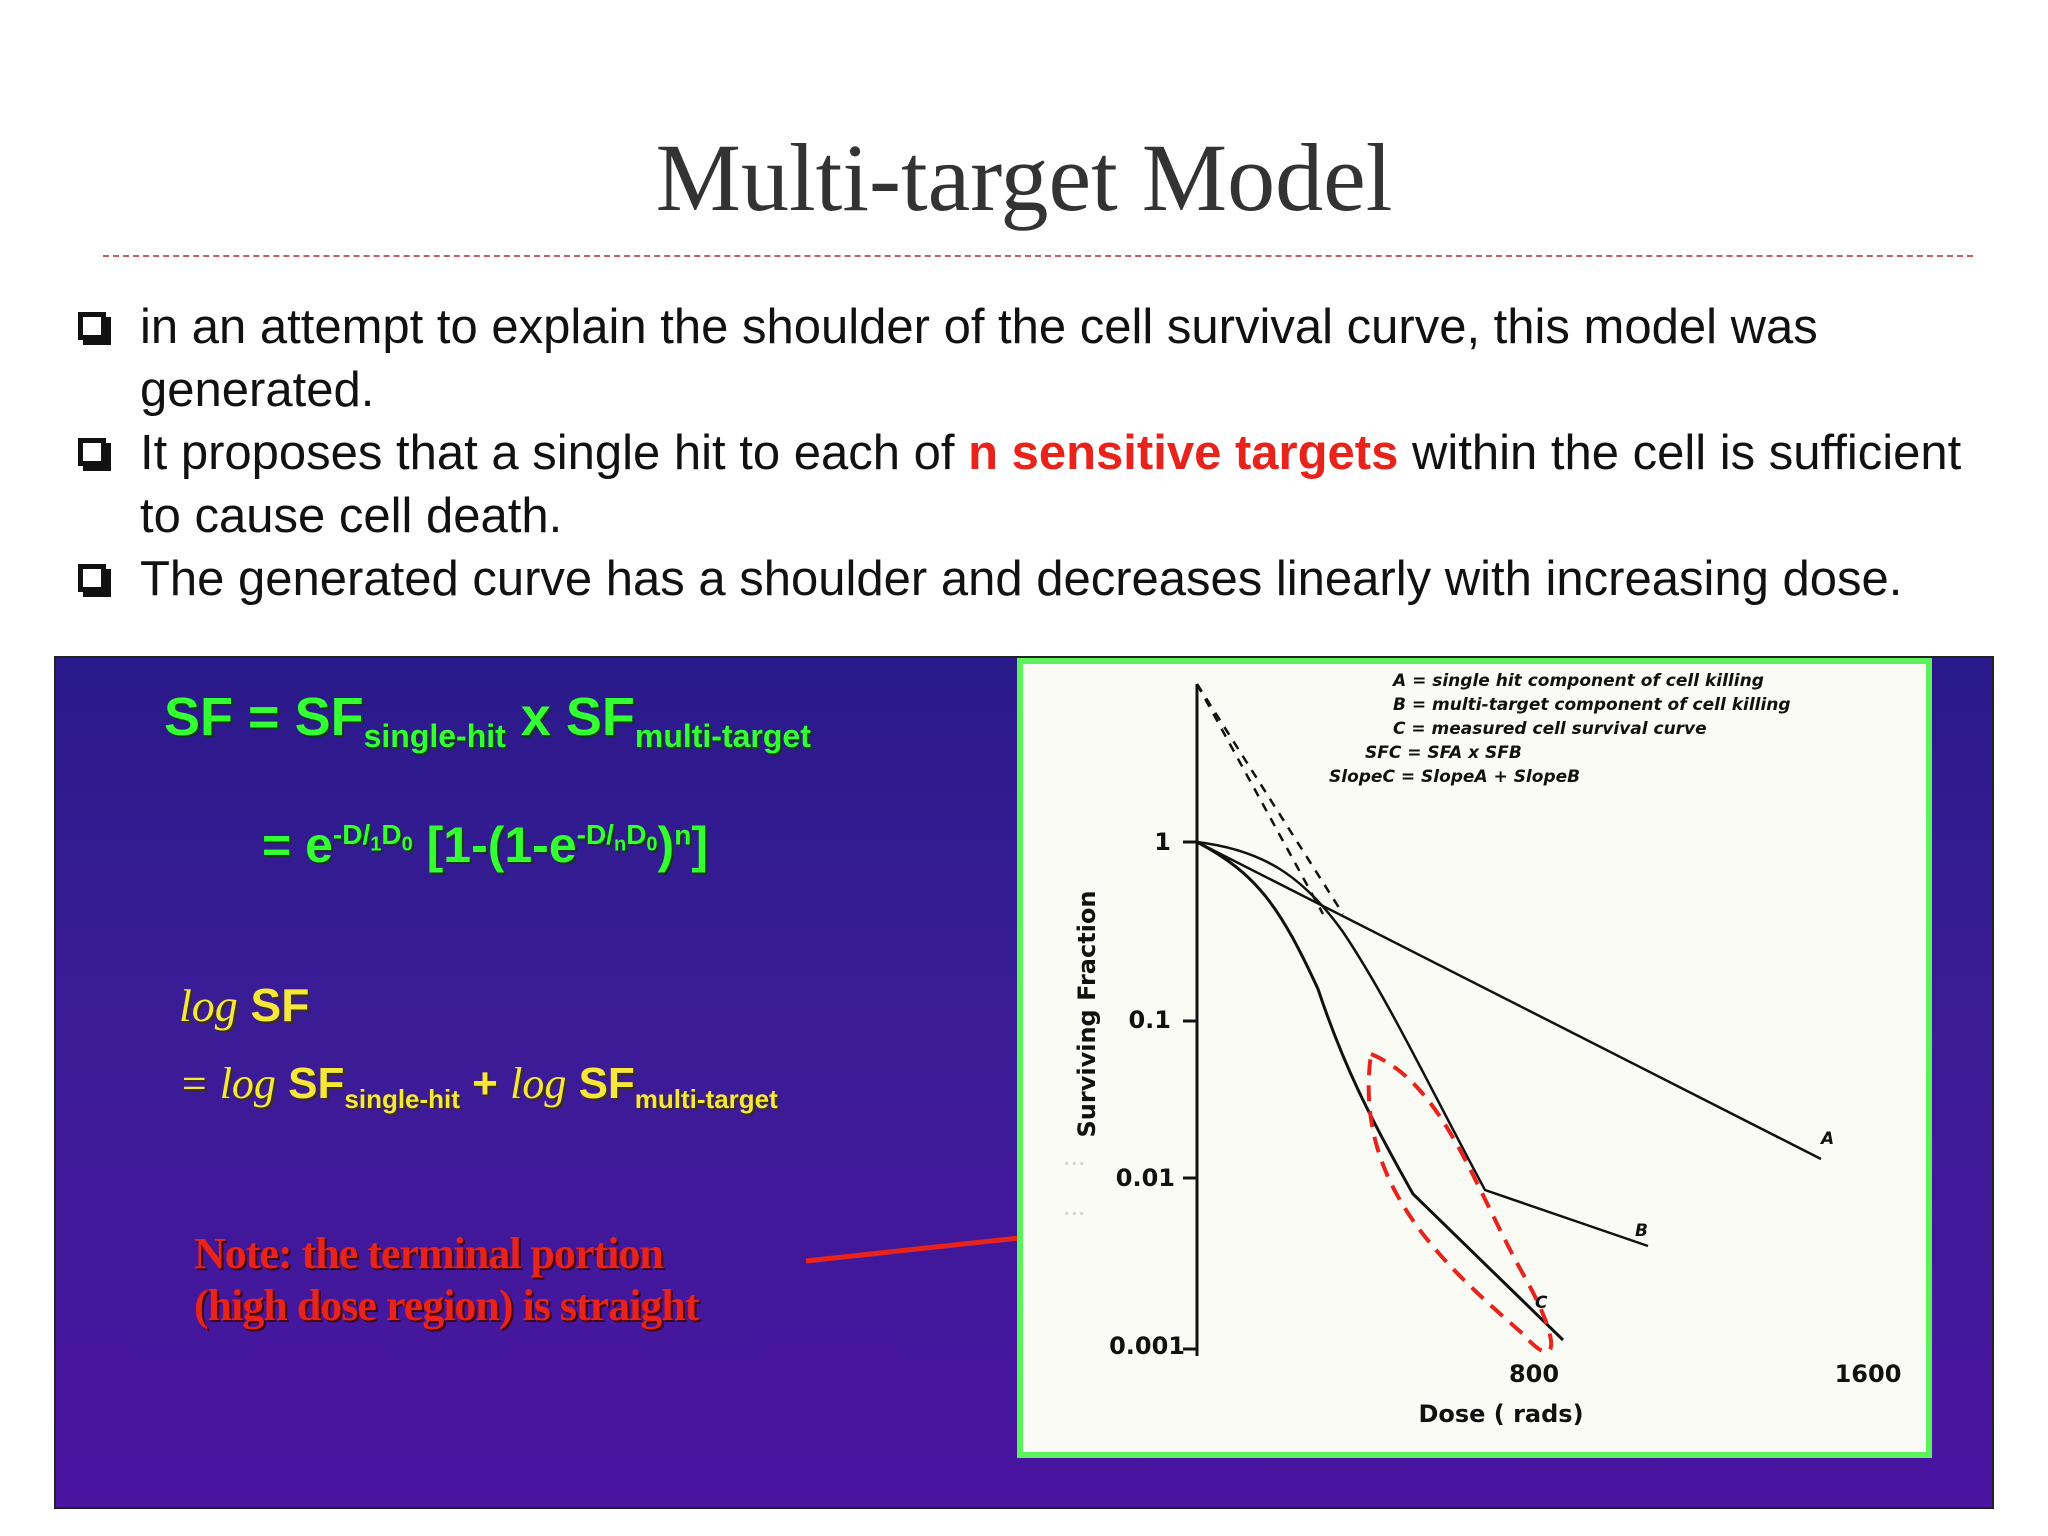  What do you see at coordinates (1454, 777) in the screenshot?
I see `legend-item: SlopeC = SlopeA + SlopeB` at bounding box center [1454, 777].